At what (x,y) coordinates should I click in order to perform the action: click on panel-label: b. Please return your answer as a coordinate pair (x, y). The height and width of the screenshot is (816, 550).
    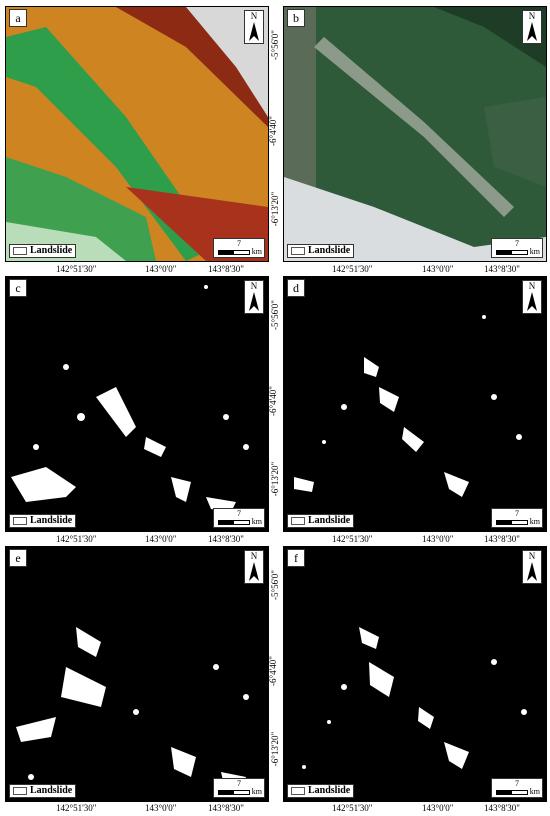
    Looking at the image, I should click on (296, 18).